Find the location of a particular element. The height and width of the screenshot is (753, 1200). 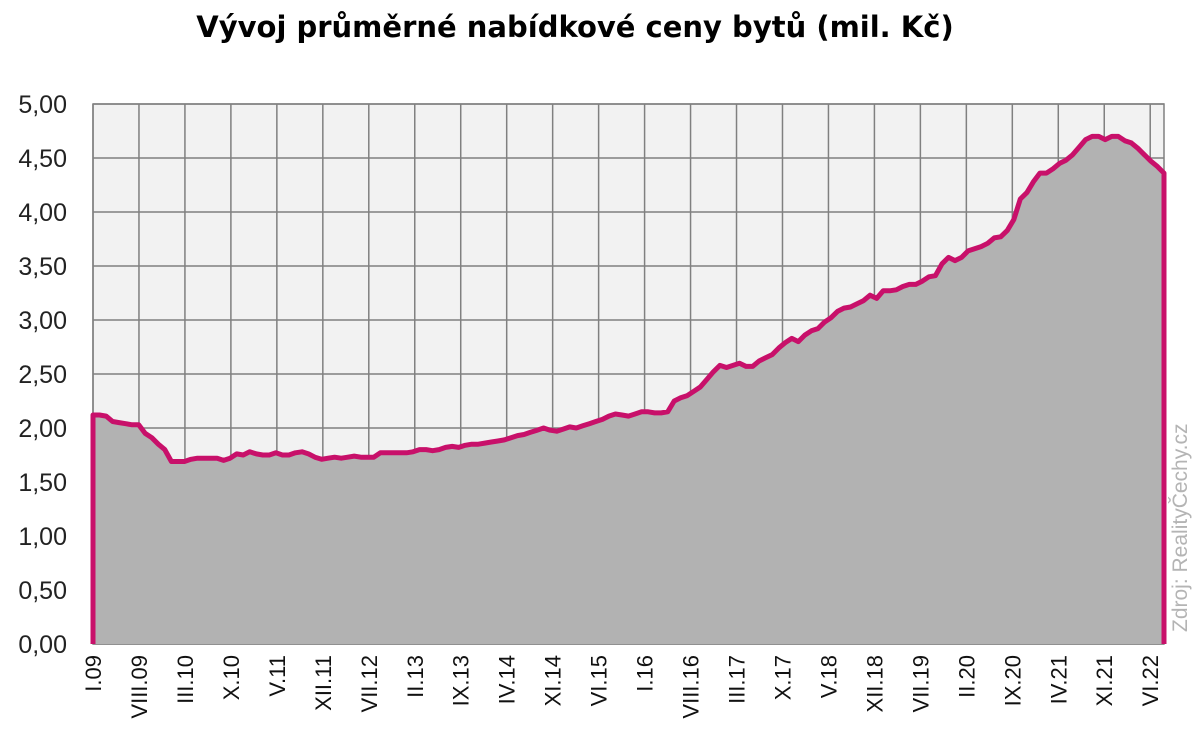

x-tick-label: XII.11 is located at coordinates (323, 683).